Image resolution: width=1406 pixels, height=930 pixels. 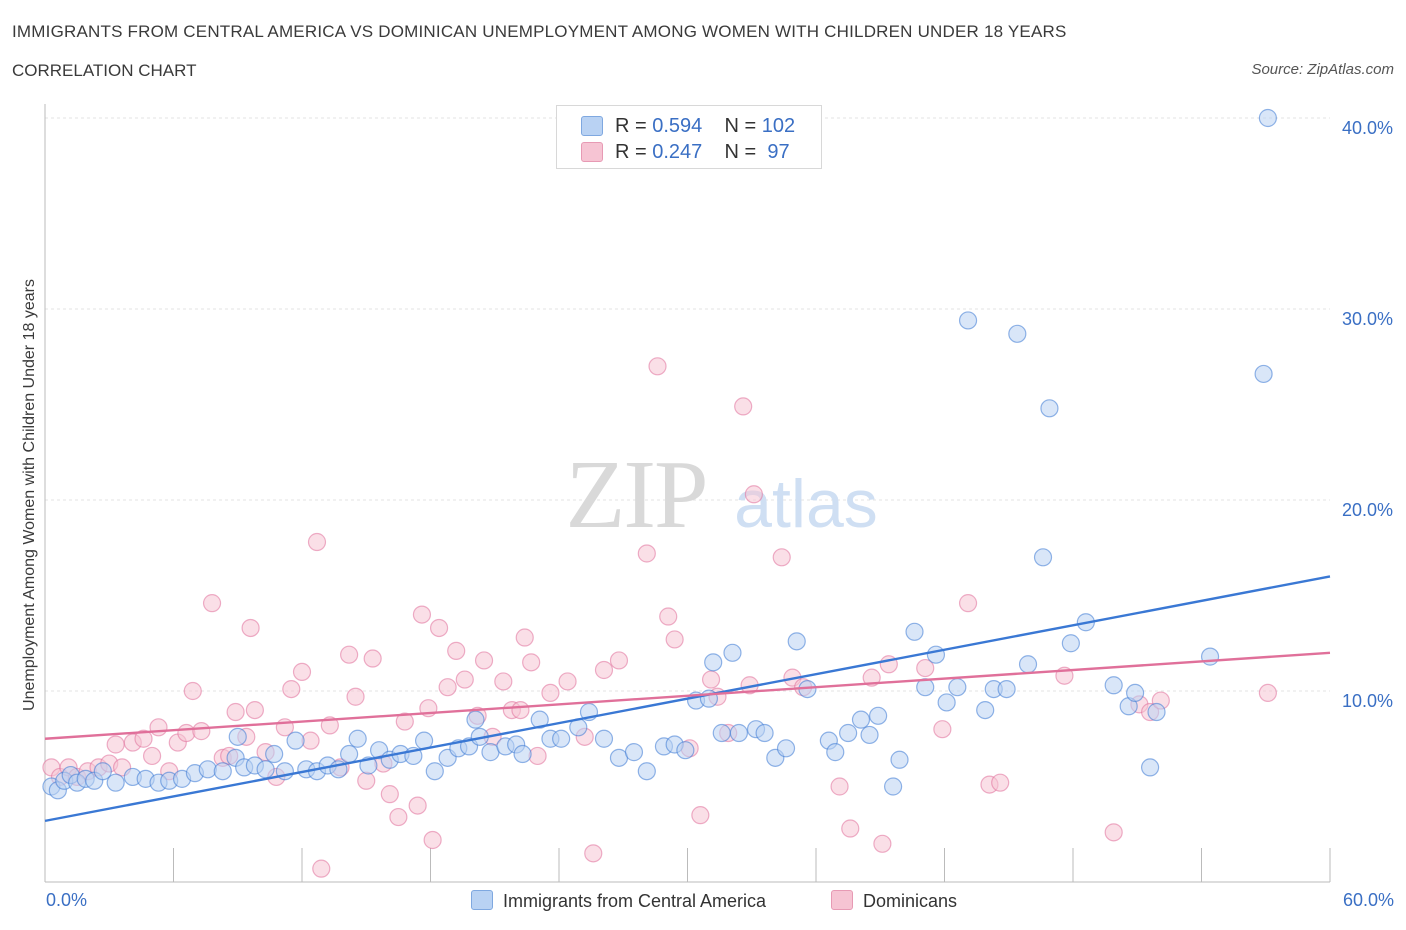 I want to click on y-tick-label: 10.0%, so click(x=1367, y=701).